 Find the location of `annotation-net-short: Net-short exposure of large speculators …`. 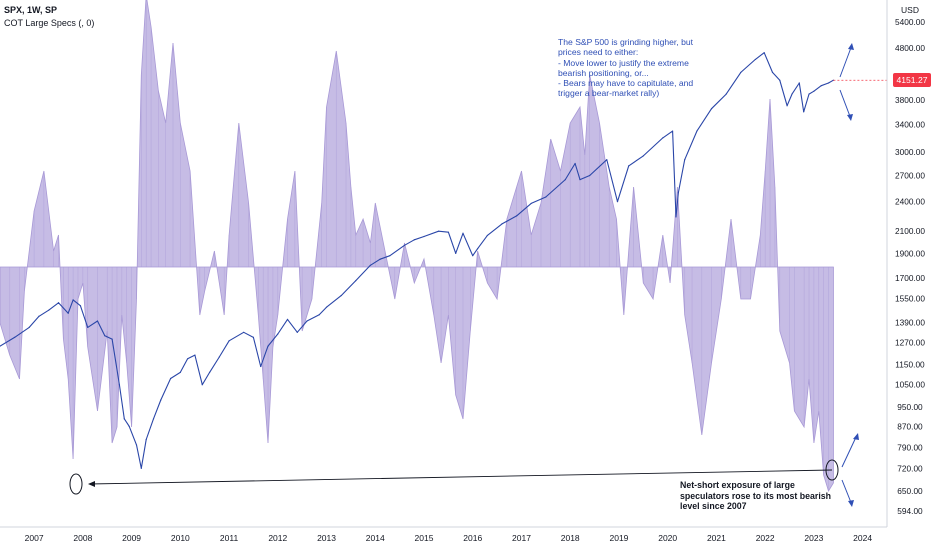

annotation-net-short: Net-short exposure of large speculators … is located at coordinates (756, 495).